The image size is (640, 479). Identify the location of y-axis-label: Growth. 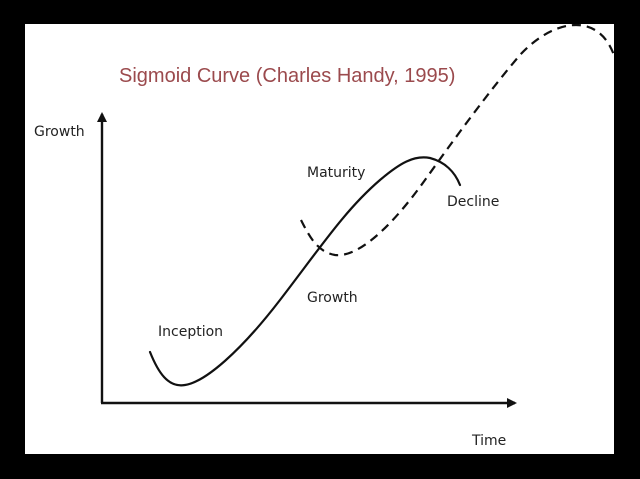
(59, 132).